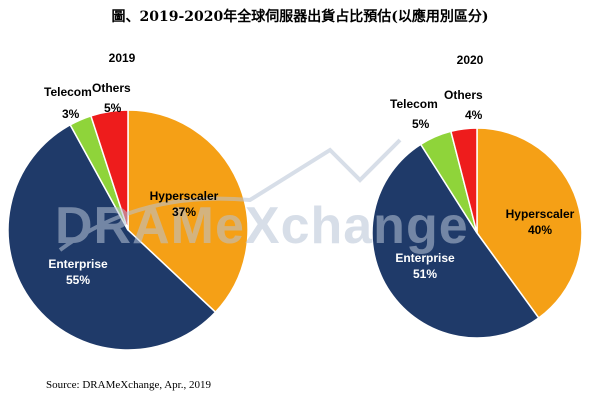 This screenshot has width=600, height=400. What do you see at coordinates (425, 274) in the screenshot?
I see `pie-2020-value-enterprise: 51%` at bounding box center [425, 274].